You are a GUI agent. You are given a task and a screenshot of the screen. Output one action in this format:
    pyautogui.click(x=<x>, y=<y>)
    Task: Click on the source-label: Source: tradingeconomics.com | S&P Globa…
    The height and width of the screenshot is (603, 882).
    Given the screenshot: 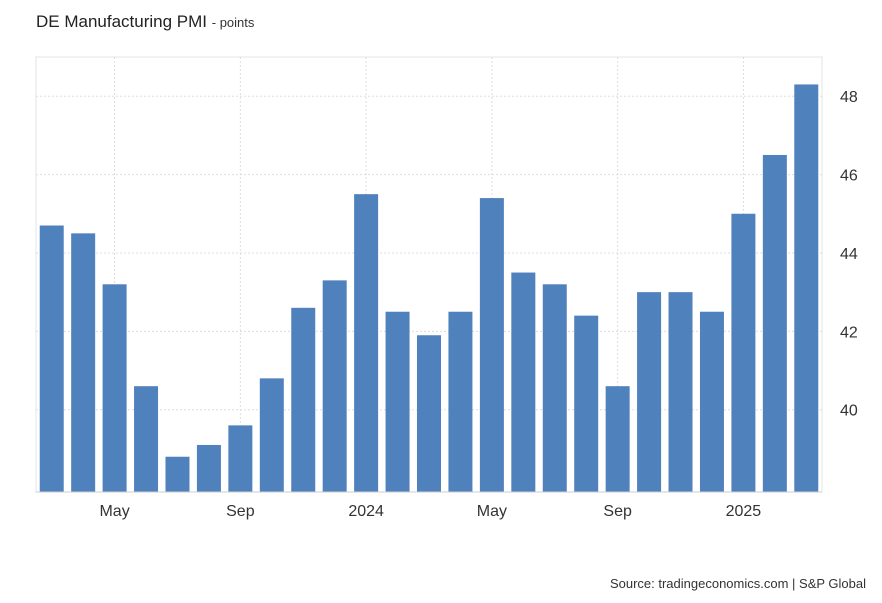 What is the action you would take?
    pyautogui.click(x=737, y=583)
    